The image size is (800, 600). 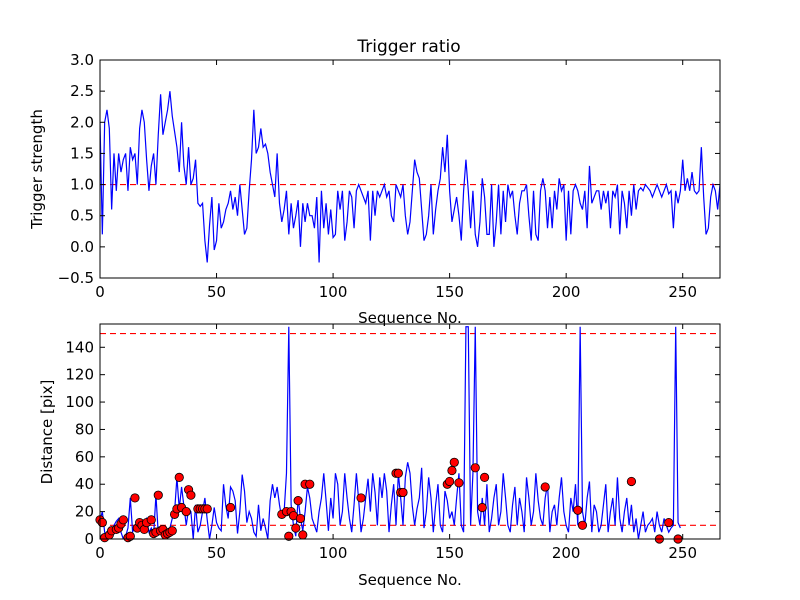 I want to click on y-tick-label: 2.0, so click(x=82, y=122).